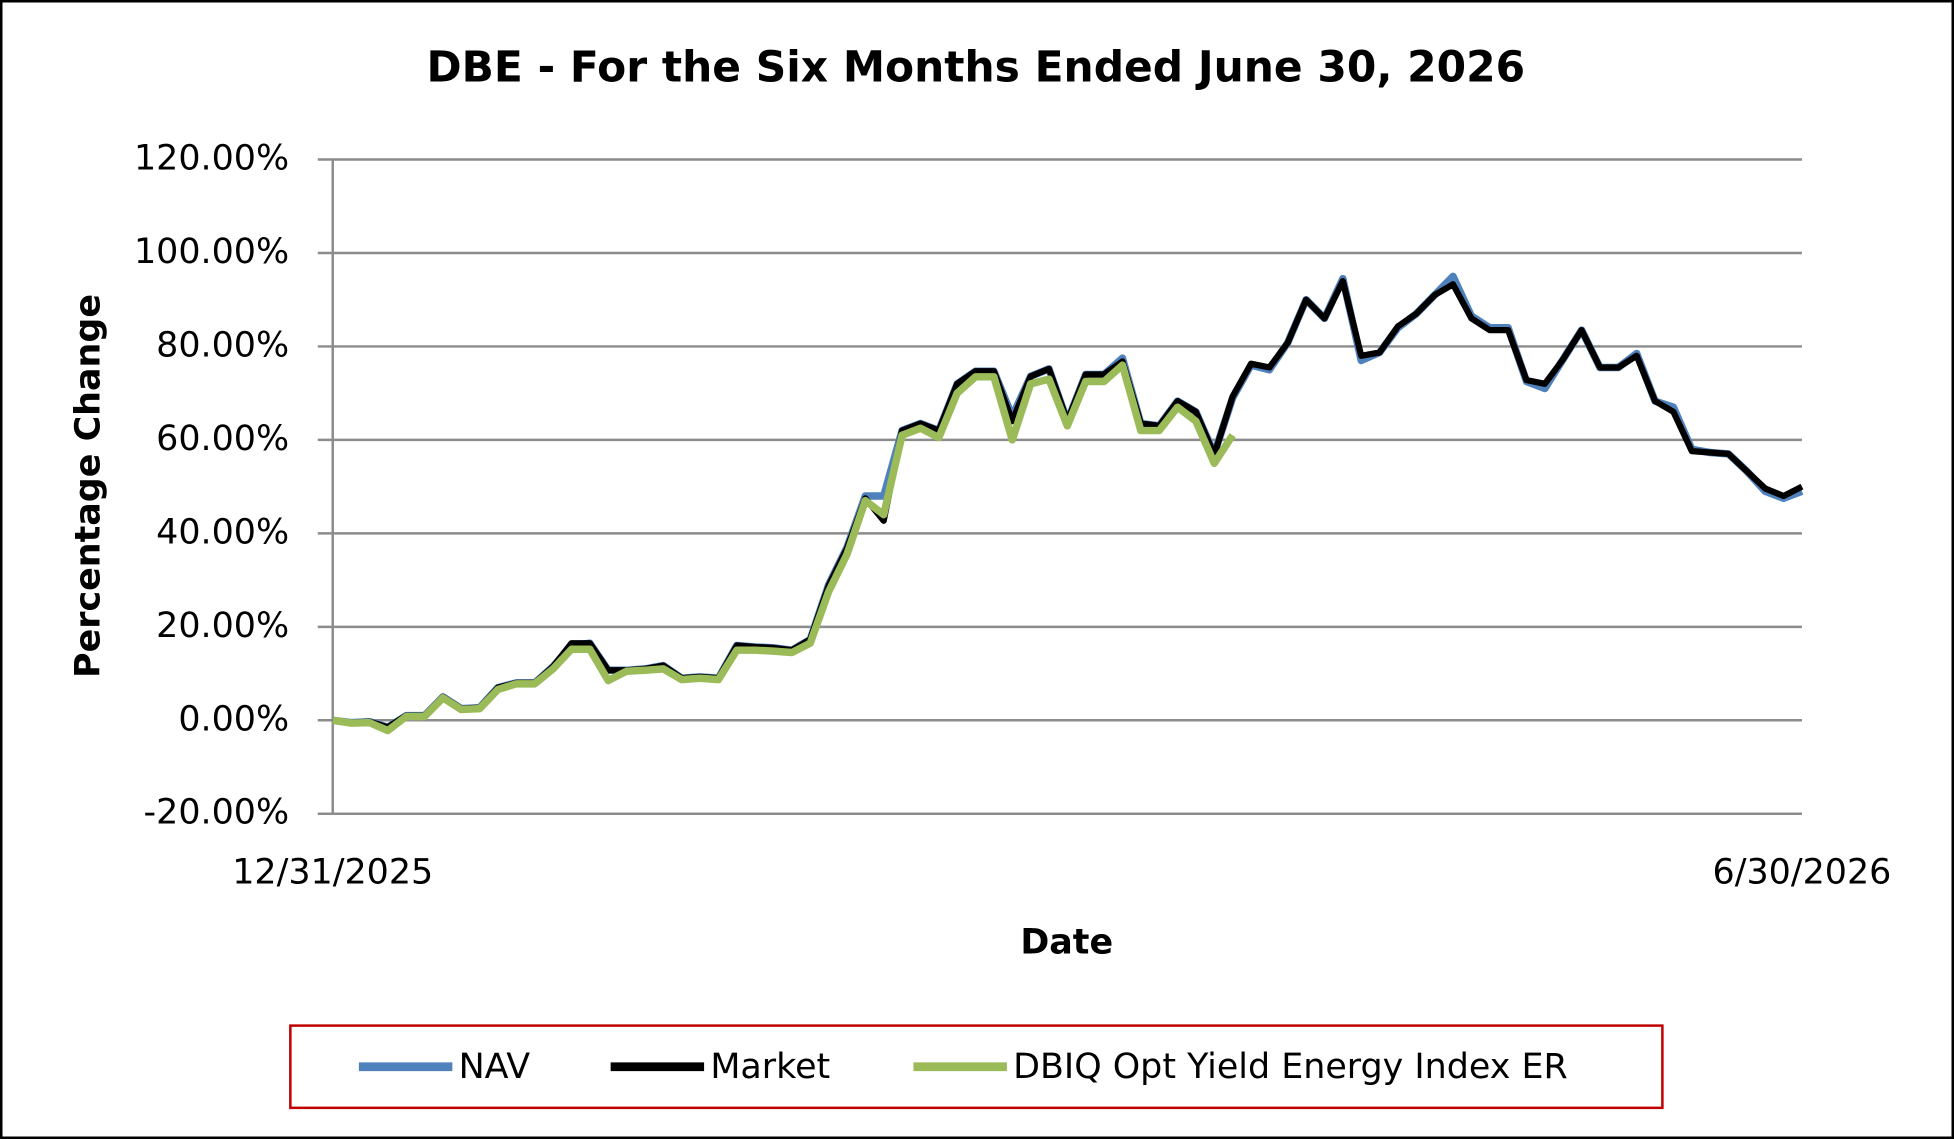 The height and width of the screenshot is (1139, 1954). Describe the element at coordinates (89, 486) in the screenshot. I see `y-axis-label: Percentage Change` at that location.